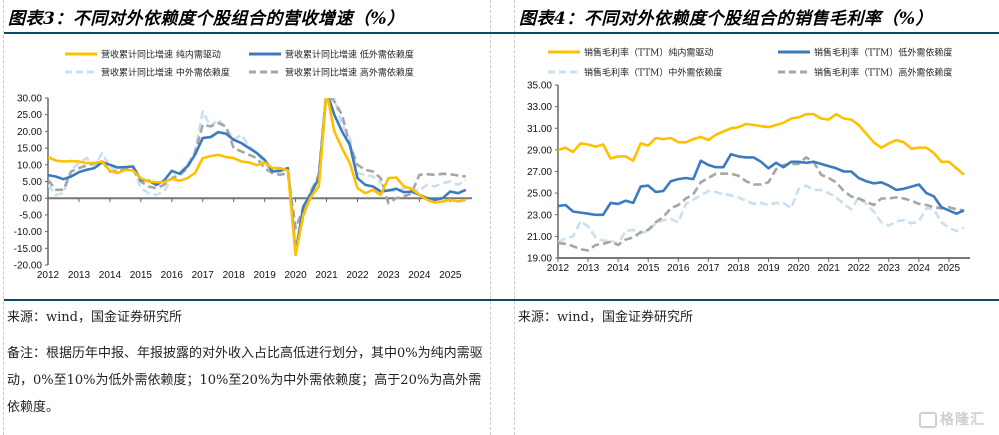 The width and height of the screenshot is (999, 435). Describe the element at coordinates (257, 164) in the screenshot. I see `chart3-series-high-line` at that location.